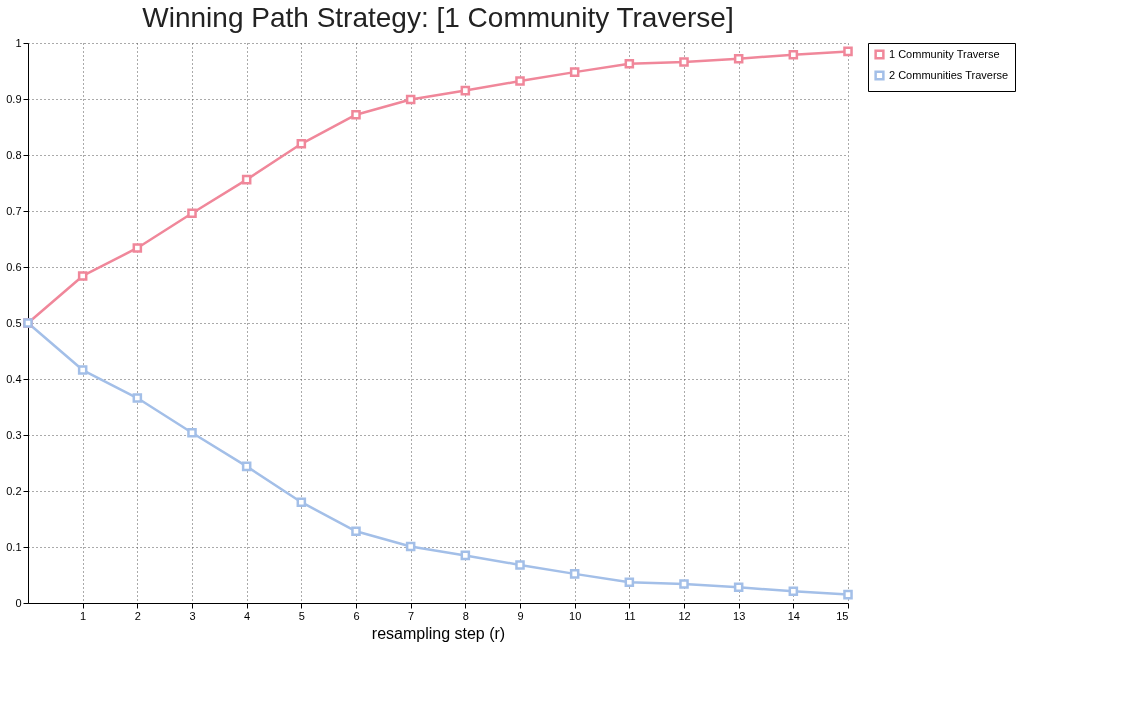 The height and width of the screenshot is (704, 1147). Describe the element at coordinates (411, 615) in the screenshot. I see `x-tick-label: 7` at that location.